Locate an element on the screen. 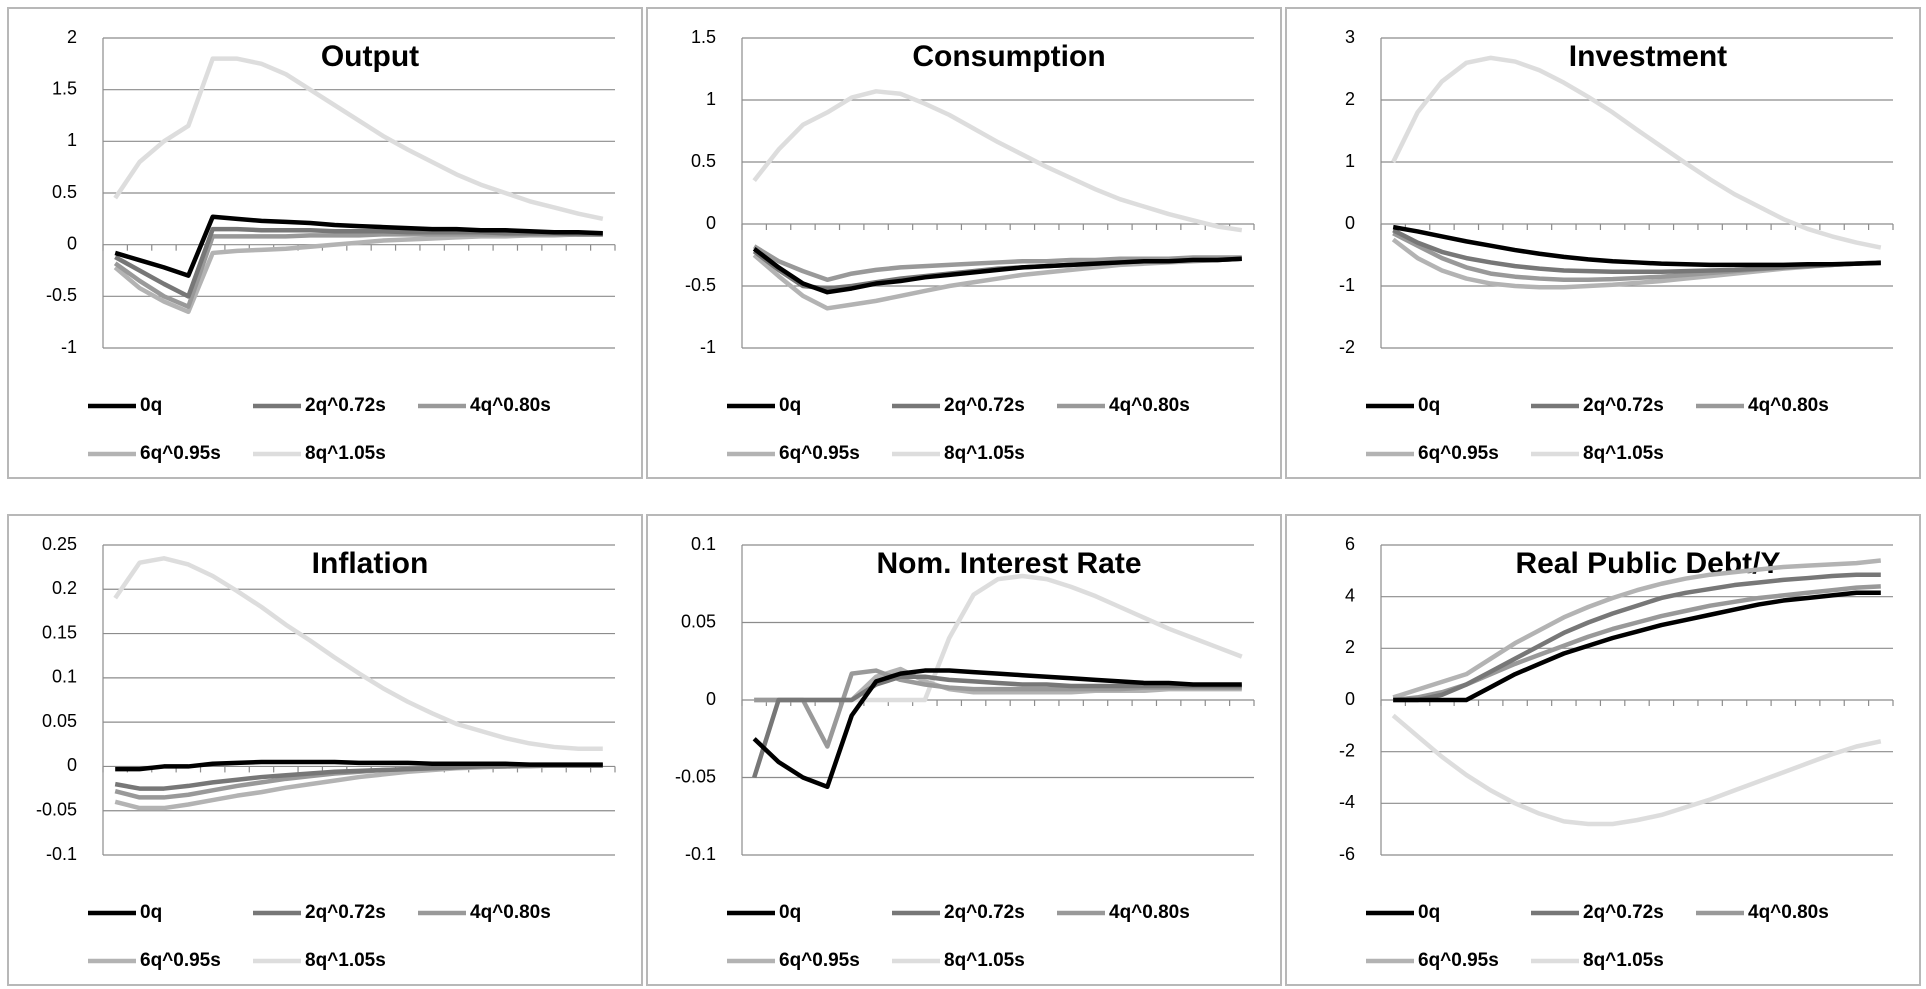 The height and width of the screenshot is (989, 1926). y-tick-label: -6 is located at coordinates (1347, 854).